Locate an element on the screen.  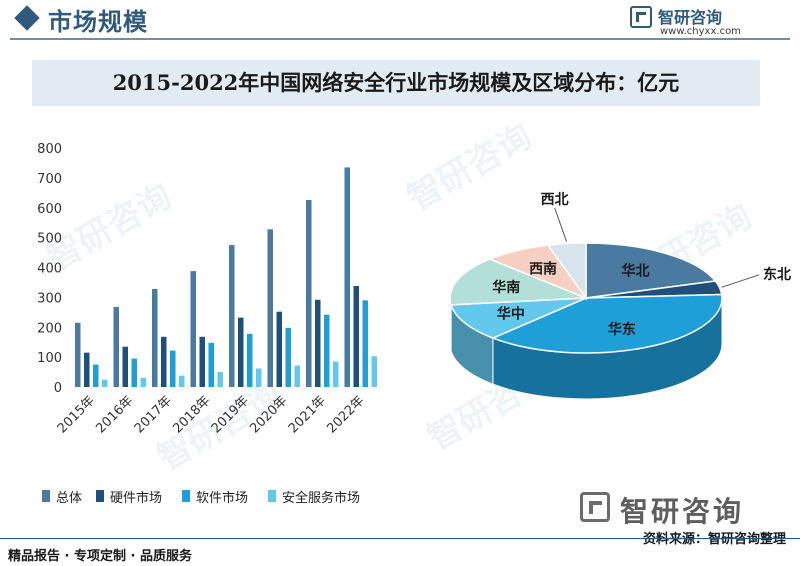
logo-url: www.chyxx.com is located at coordinates (700, 31).